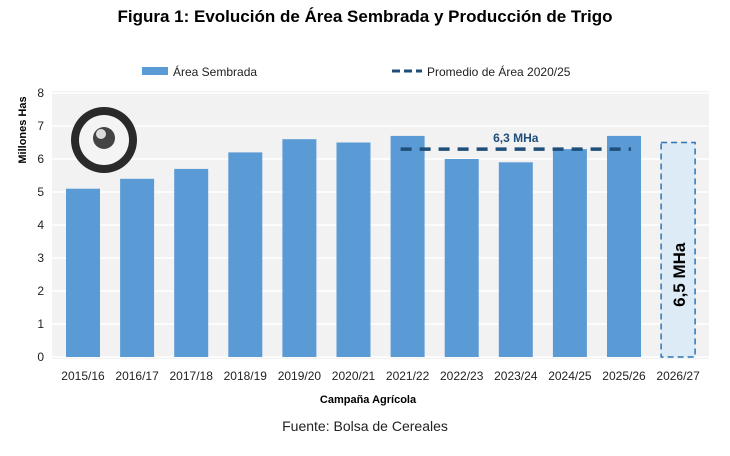 The width and height of the screenshot is (730, 456). I want to click on y-tick-label: 3, so click(40, 258).